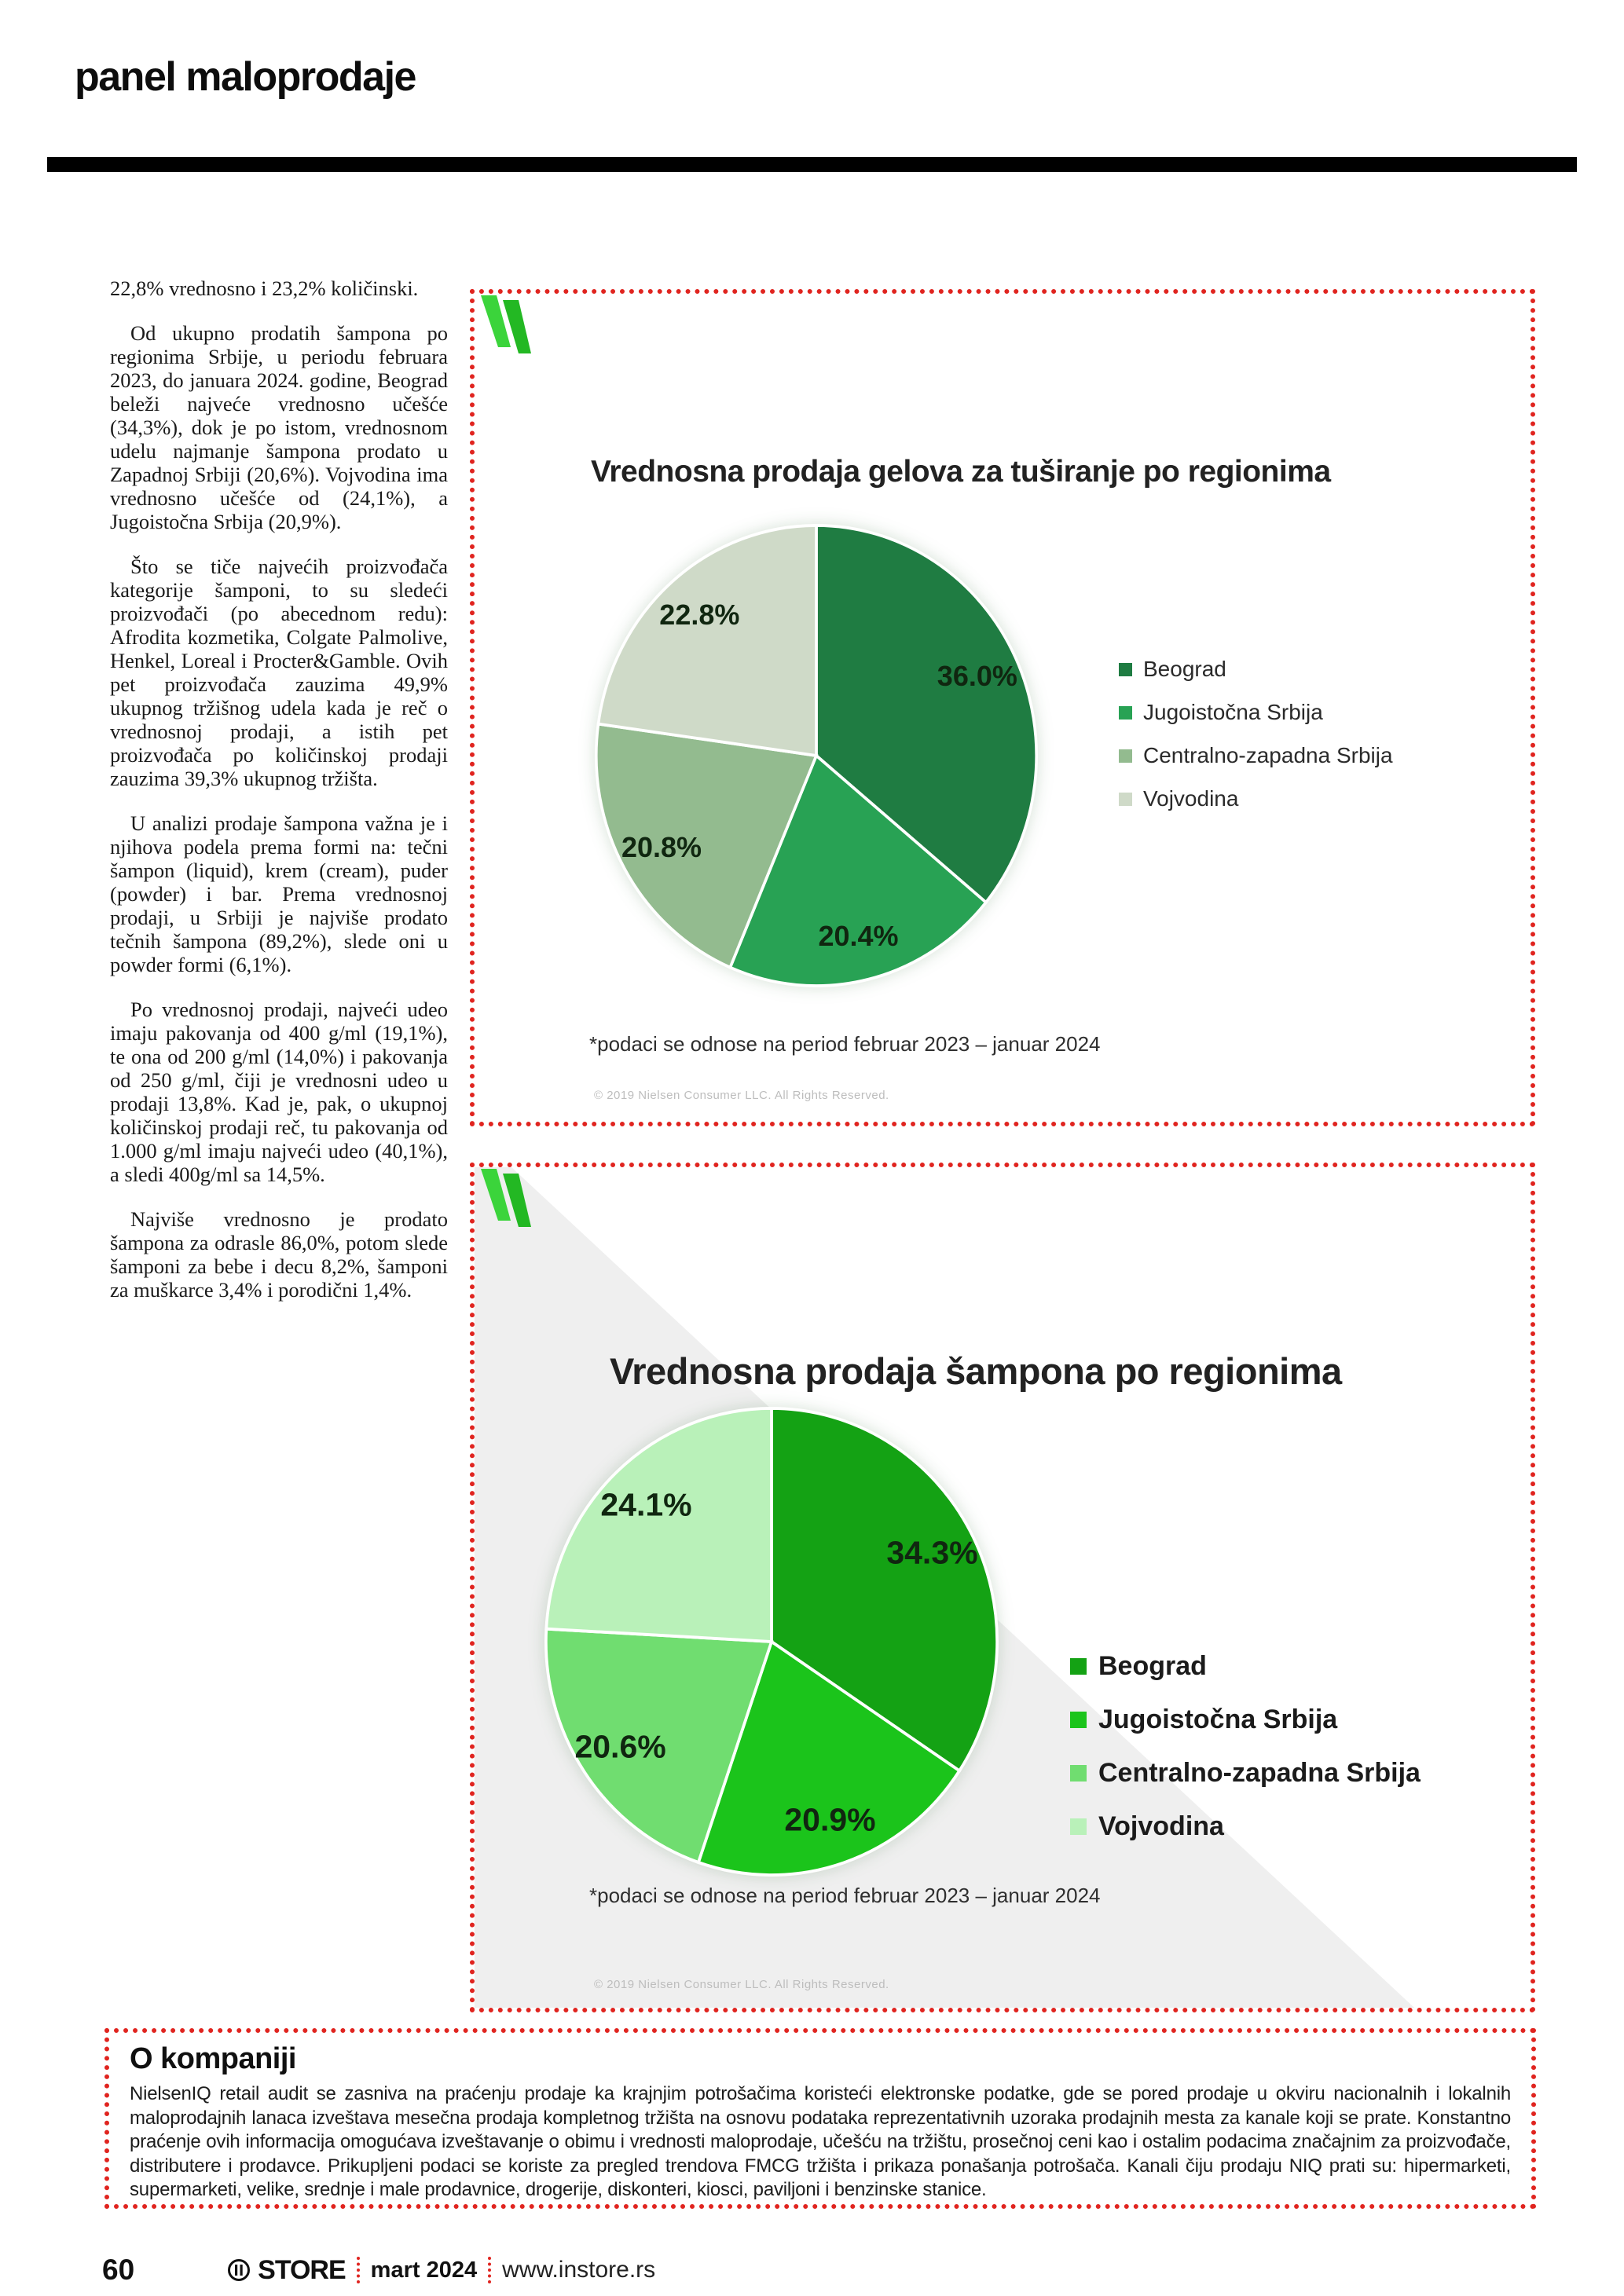  What do you see at coordinates (662, 847) in the screenshot?
I see `slice-value-label: 20.8%` at bounding box center [662, 847].